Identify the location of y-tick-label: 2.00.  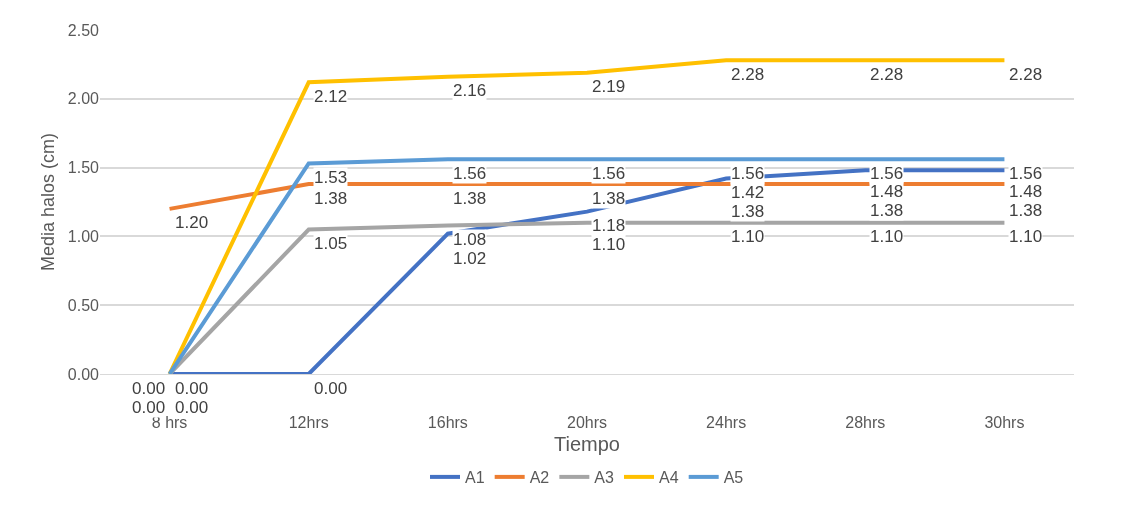
(83, 99).